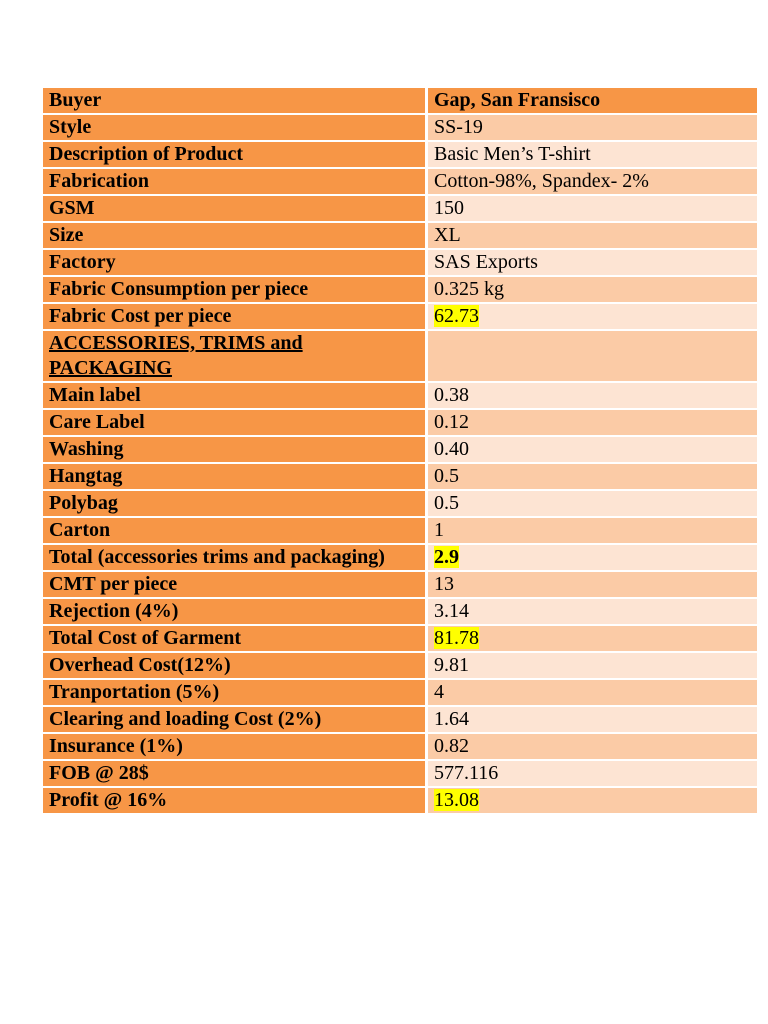 This screenshot has height=1024, width=768. I want to click on row-label: Carton, so click(235, 531).